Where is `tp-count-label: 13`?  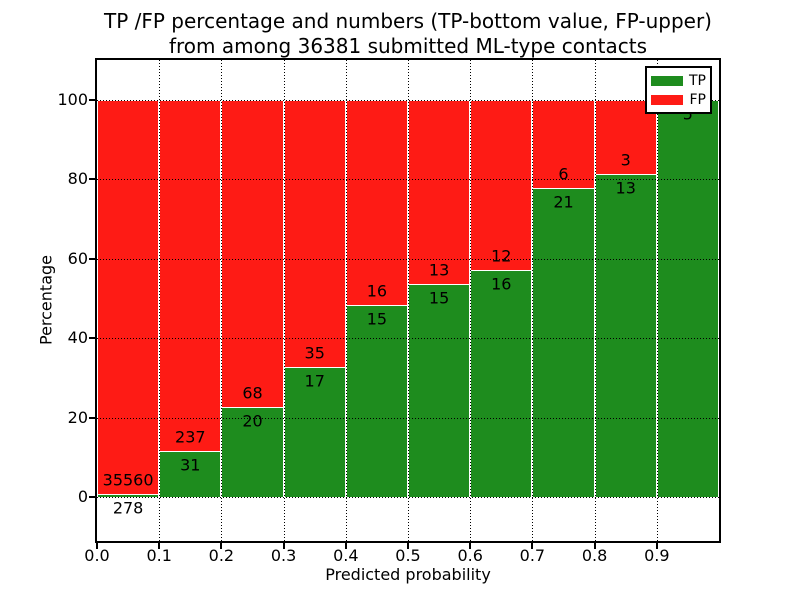
tp-count-label: 13 is located at coordinates (625, 188).